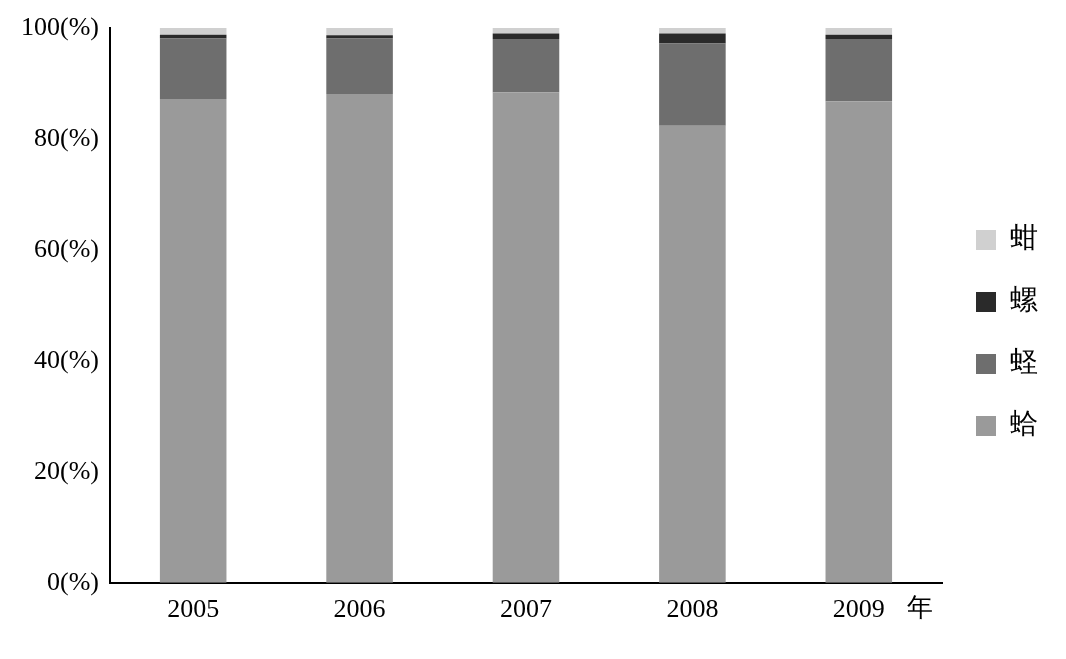 Image resolution: width=1066 pixels, height=659 pixels. I want to click on y-tick-label: 100(%), so click(59, 26).